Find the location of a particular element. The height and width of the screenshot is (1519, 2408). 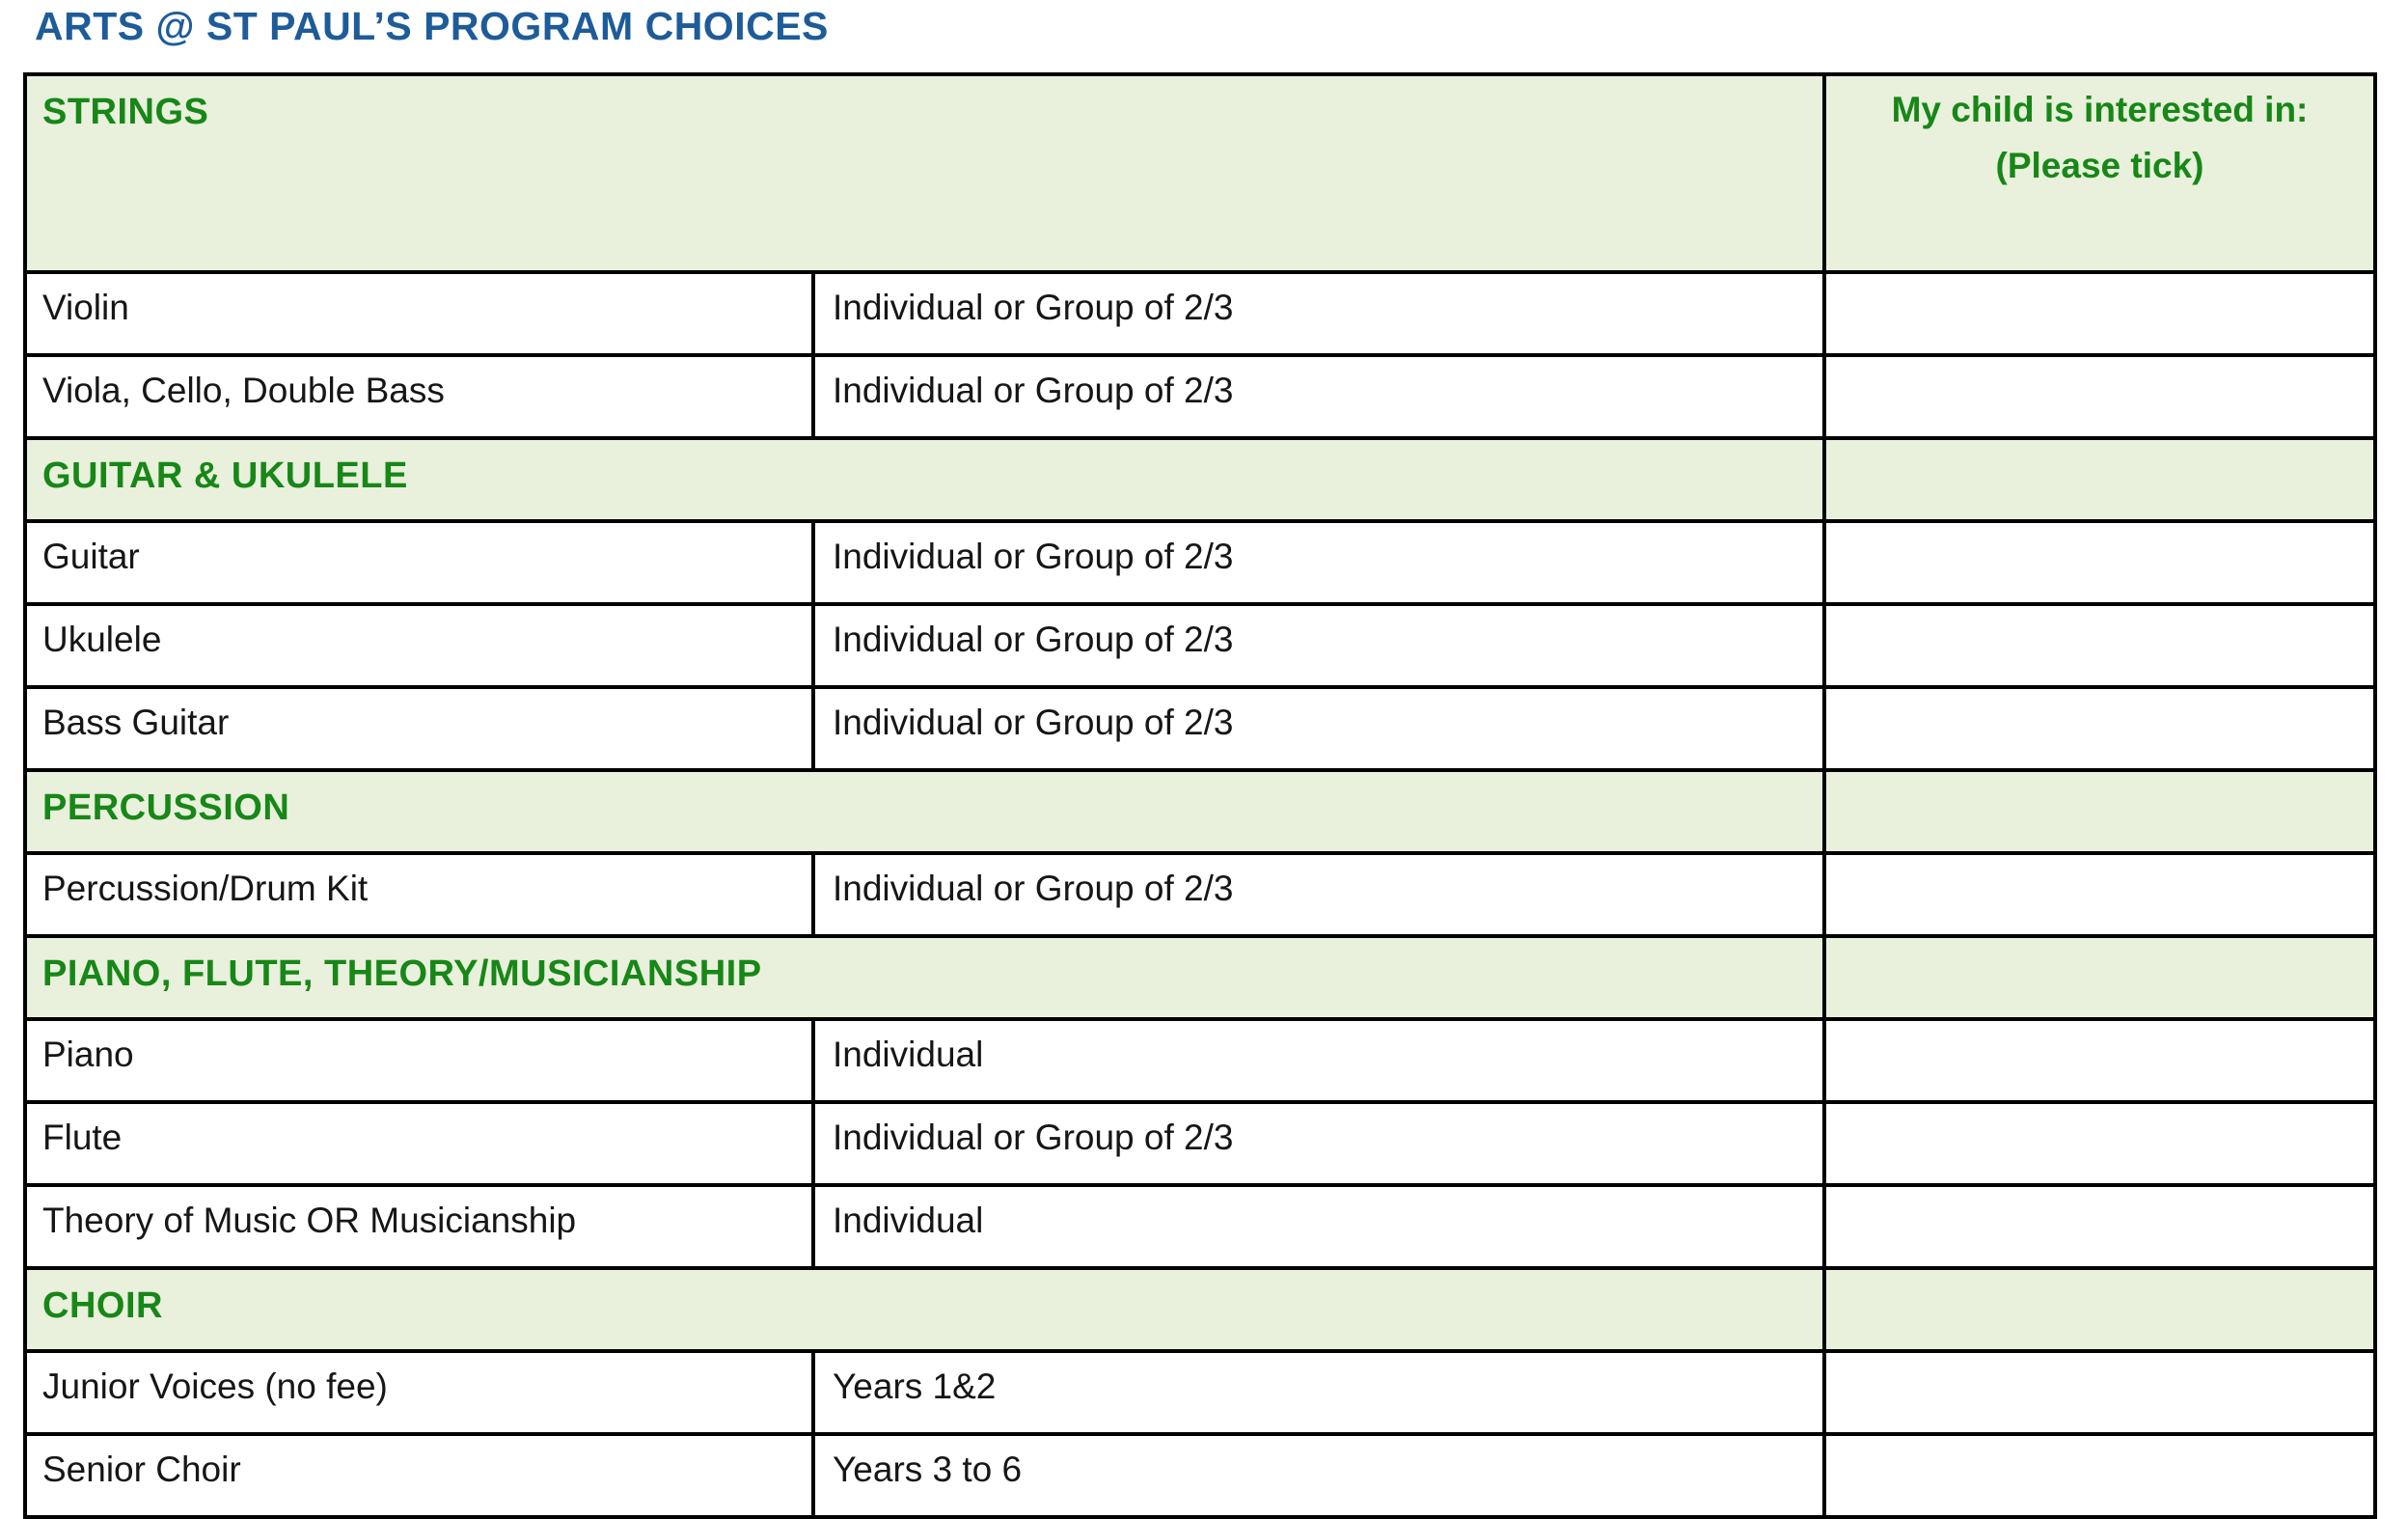

table-row-violin: Violin Individual or Group of 2/3 is located at coordinates (1200, 313).